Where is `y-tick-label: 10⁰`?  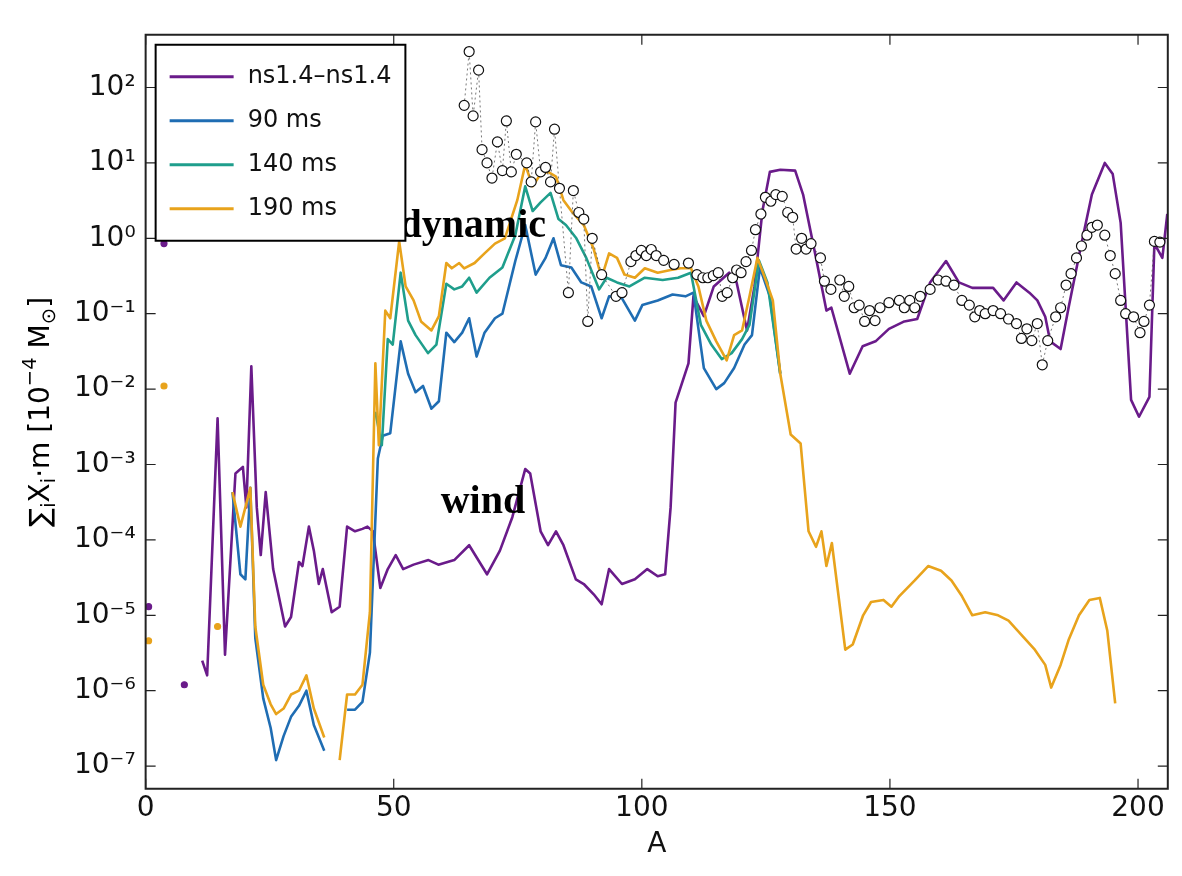 y-tick-label: 10⁰ is located at coordinates (112, 236).